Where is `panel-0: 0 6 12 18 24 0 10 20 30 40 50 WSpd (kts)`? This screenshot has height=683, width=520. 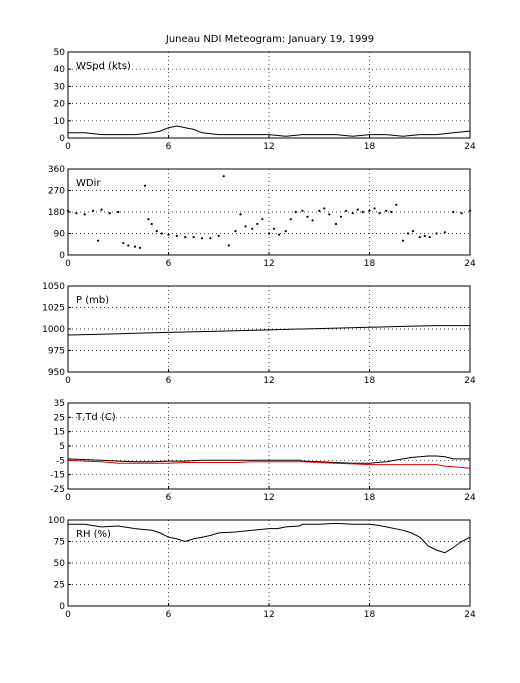
panel-0: 0 6 12 18 24 0 10 20 30 40 50 WSpd (kts) is located at coordinates (265, 100).